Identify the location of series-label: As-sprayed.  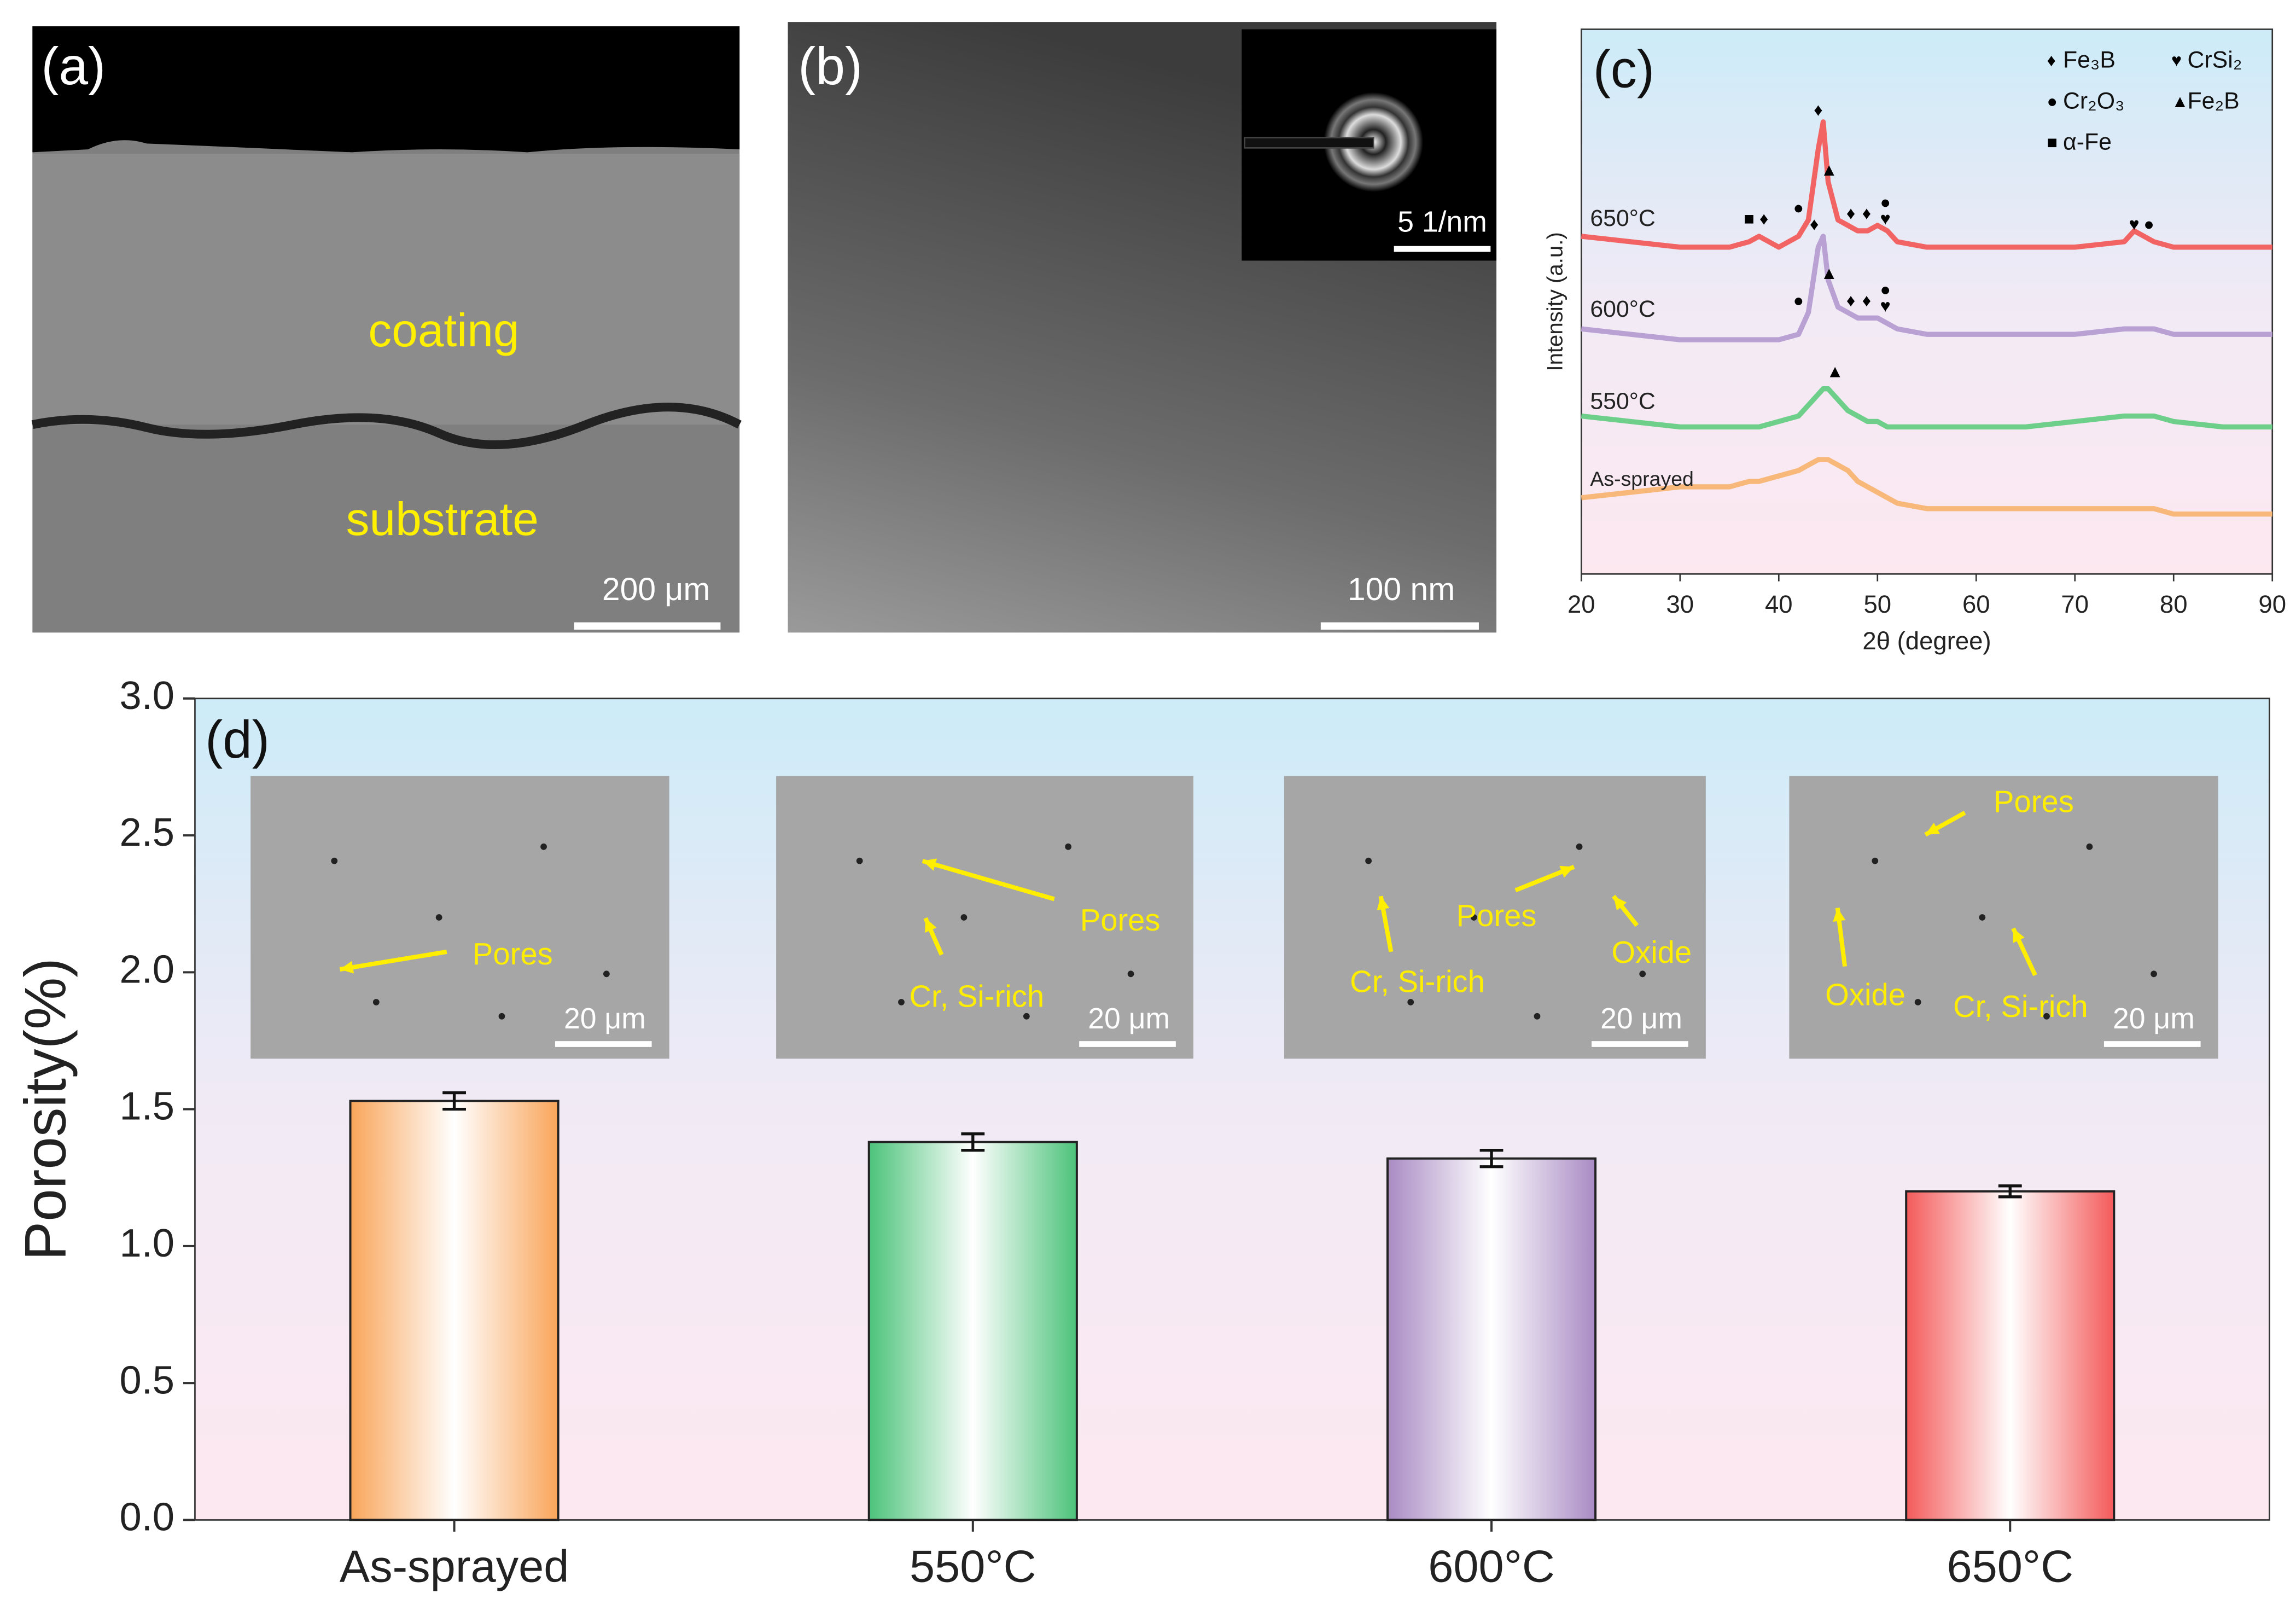
(1642, 478).